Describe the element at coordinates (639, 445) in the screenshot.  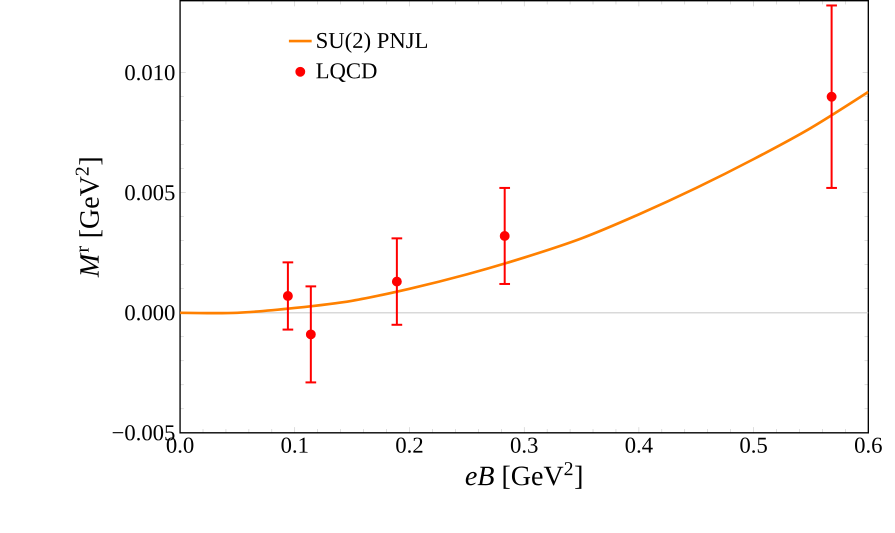
I see `x-tick-label: 0.4` at that location.